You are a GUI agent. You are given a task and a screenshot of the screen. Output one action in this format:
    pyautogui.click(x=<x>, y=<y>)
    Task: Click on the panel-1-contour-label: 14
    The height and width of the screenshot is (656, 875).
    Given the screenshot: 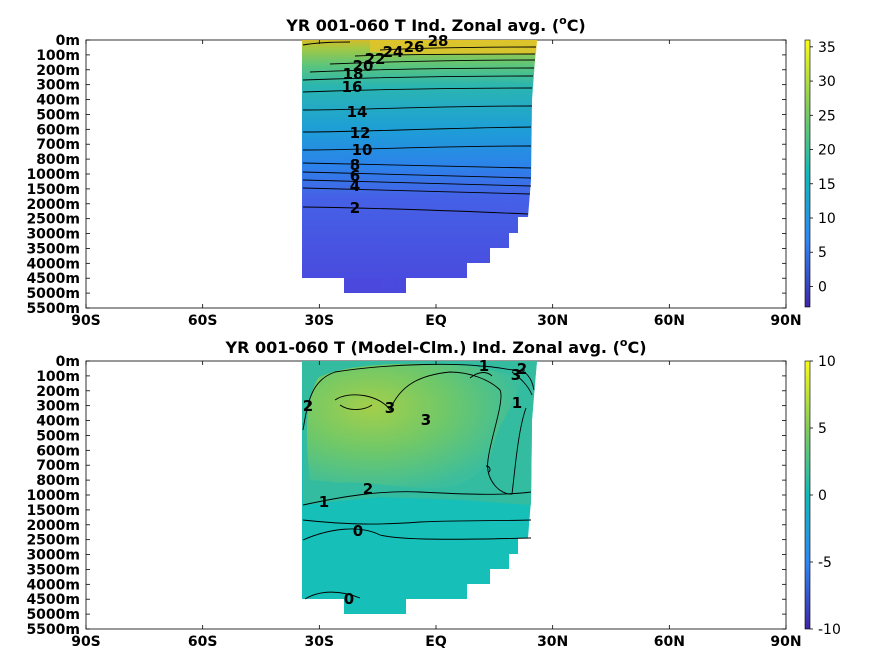 What is the action you would take?
    pyautogui.click(x=357, y=112)
    